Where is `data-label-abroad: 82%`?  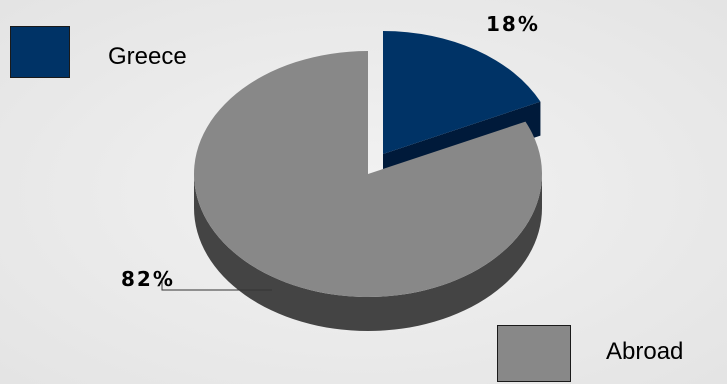 data-label-abroad: 82% is located at coordinates (148, 279).